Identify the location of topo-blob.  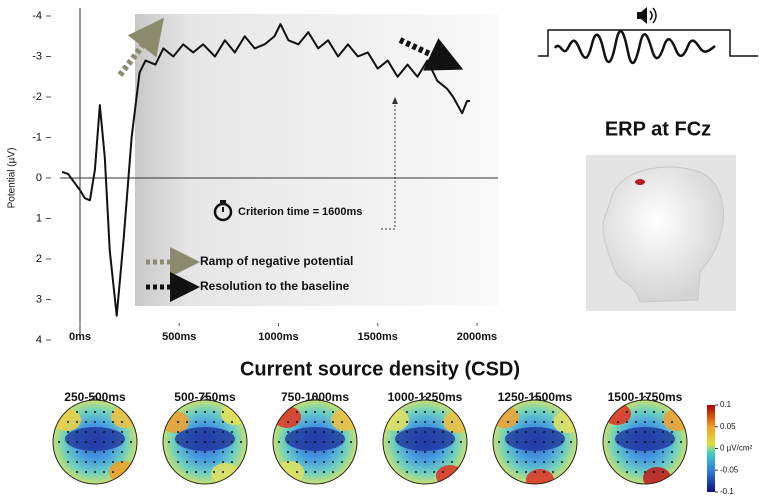
(506, 417).